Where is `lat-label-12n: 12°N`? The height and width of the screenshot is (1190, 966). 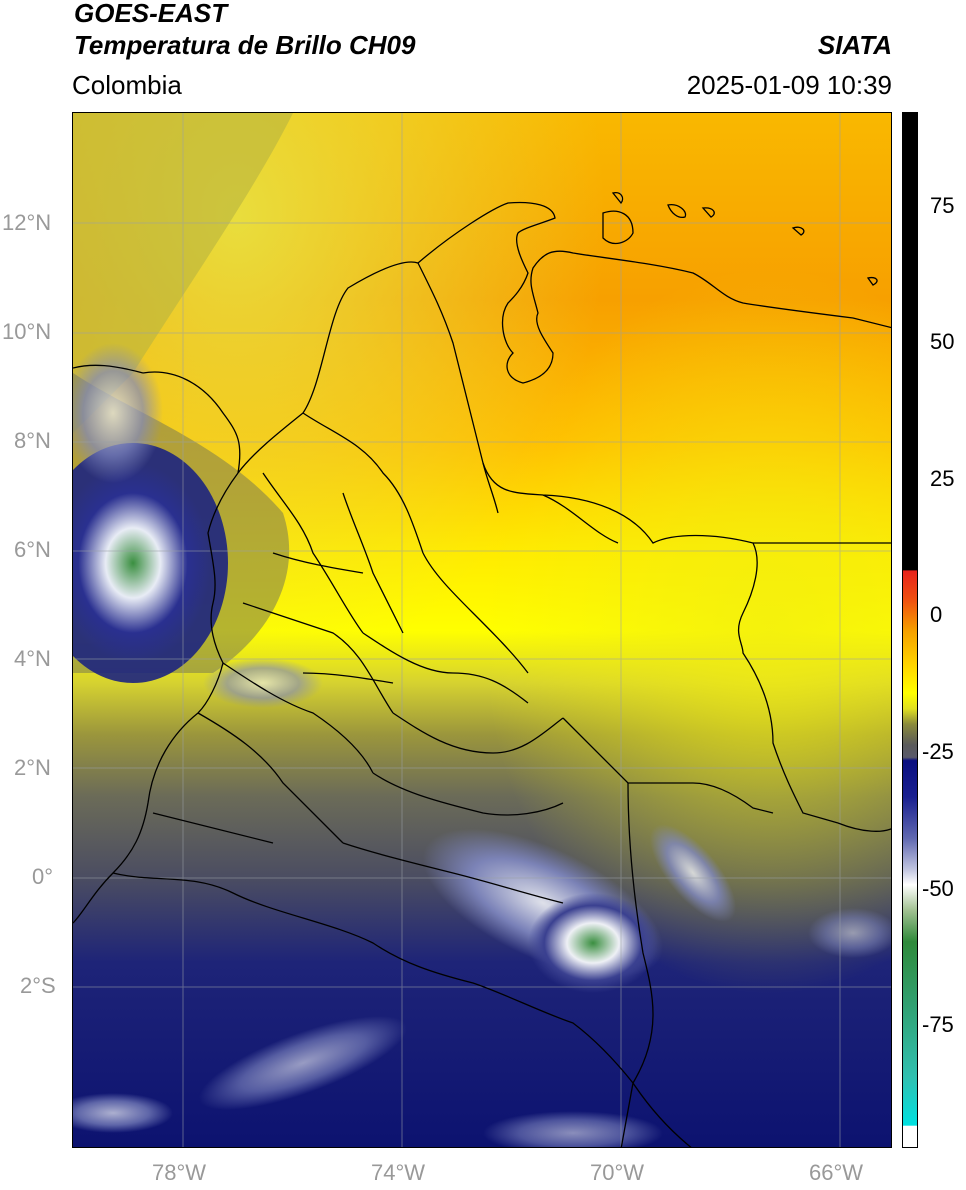
lat-label-12n: 12°N is located at coordinates (27, 222).